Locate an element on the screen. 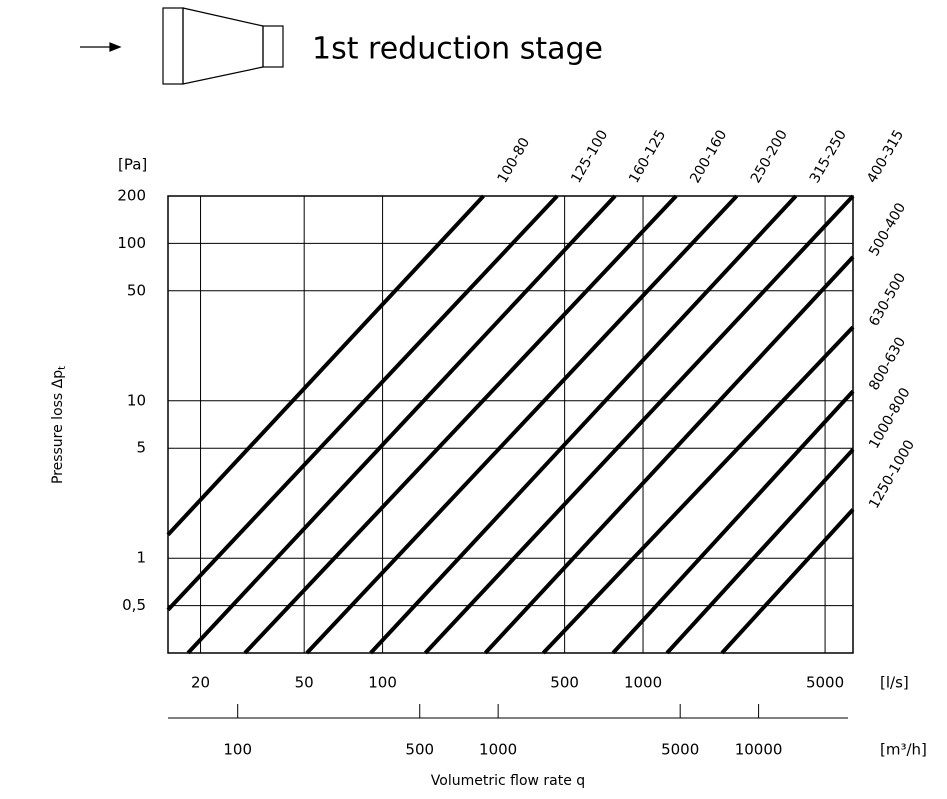 The image size is (947, 799). x-tick-label: 5000 is located at coordinates (825, 683).